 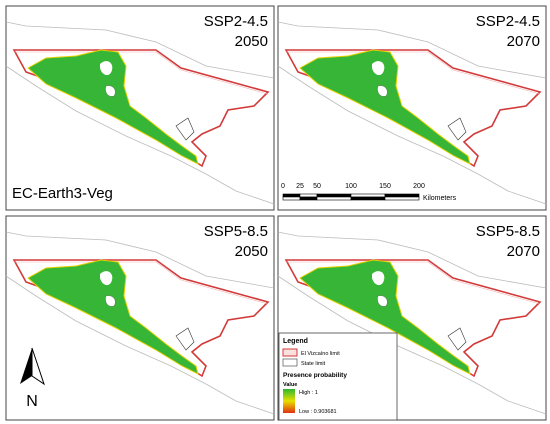 What do you see at coordinates (385, 186) in the screenshot?
I see `scale-tick-label: 150` at bounding box center [385, 186].